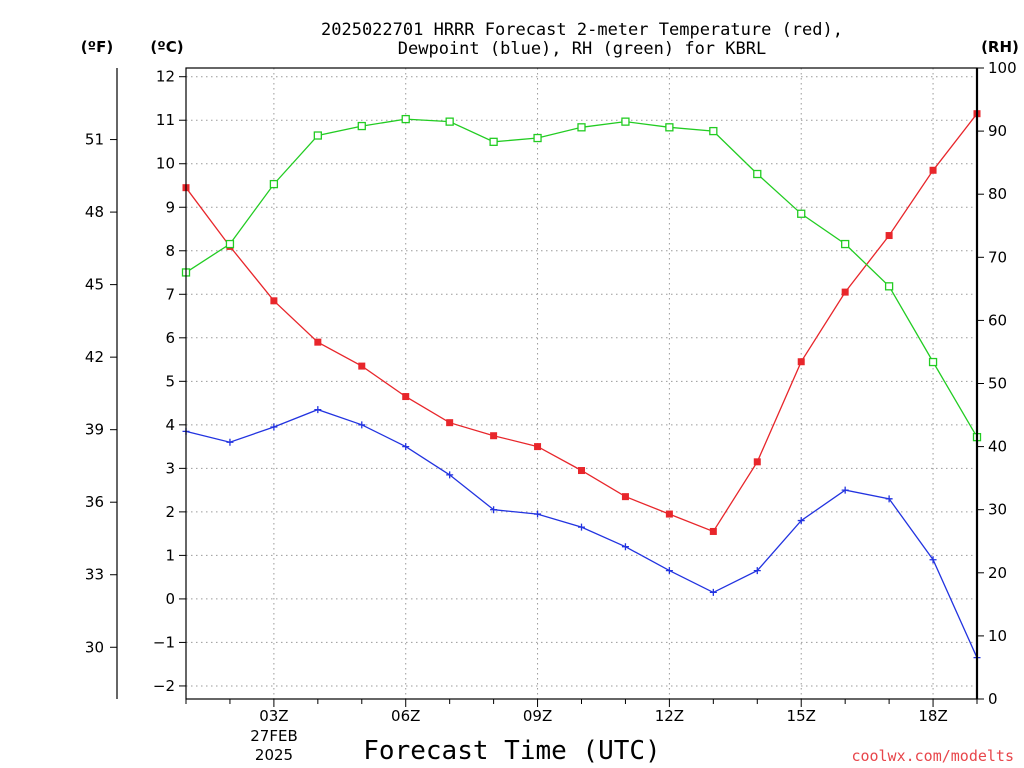 The image size is (1024, 768). What do you see at coordinates (537, 716) in the screenshot?
I see `x-tick-label: 09Z` at bounding box center [537, 716].